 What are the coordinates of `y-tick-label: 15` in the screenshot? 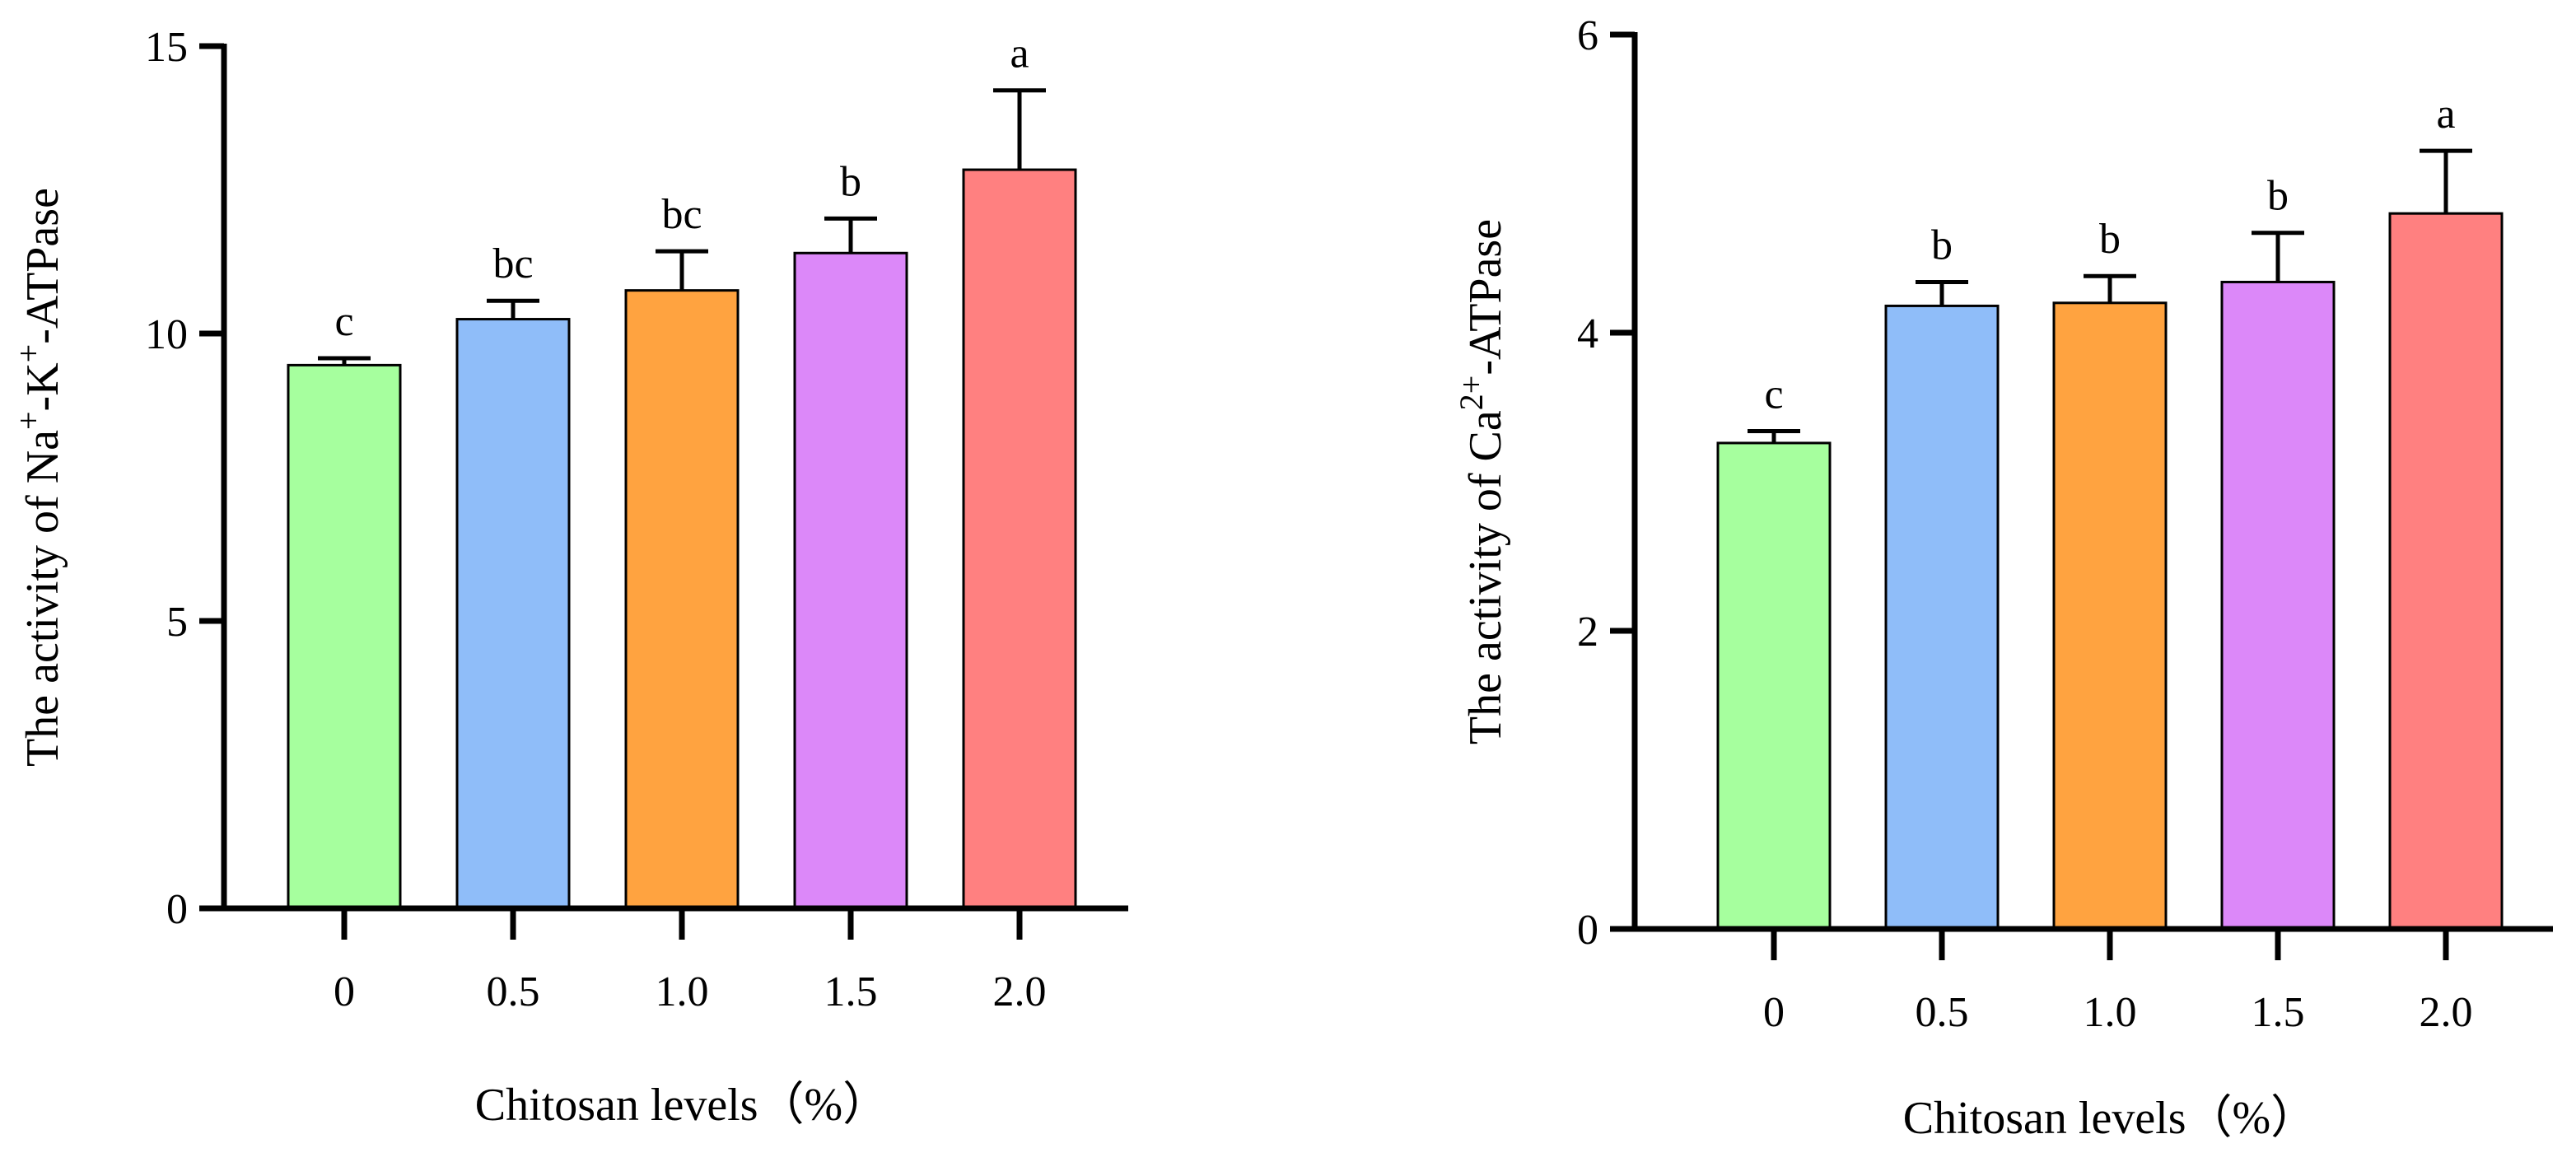 It's located at (166, 47).